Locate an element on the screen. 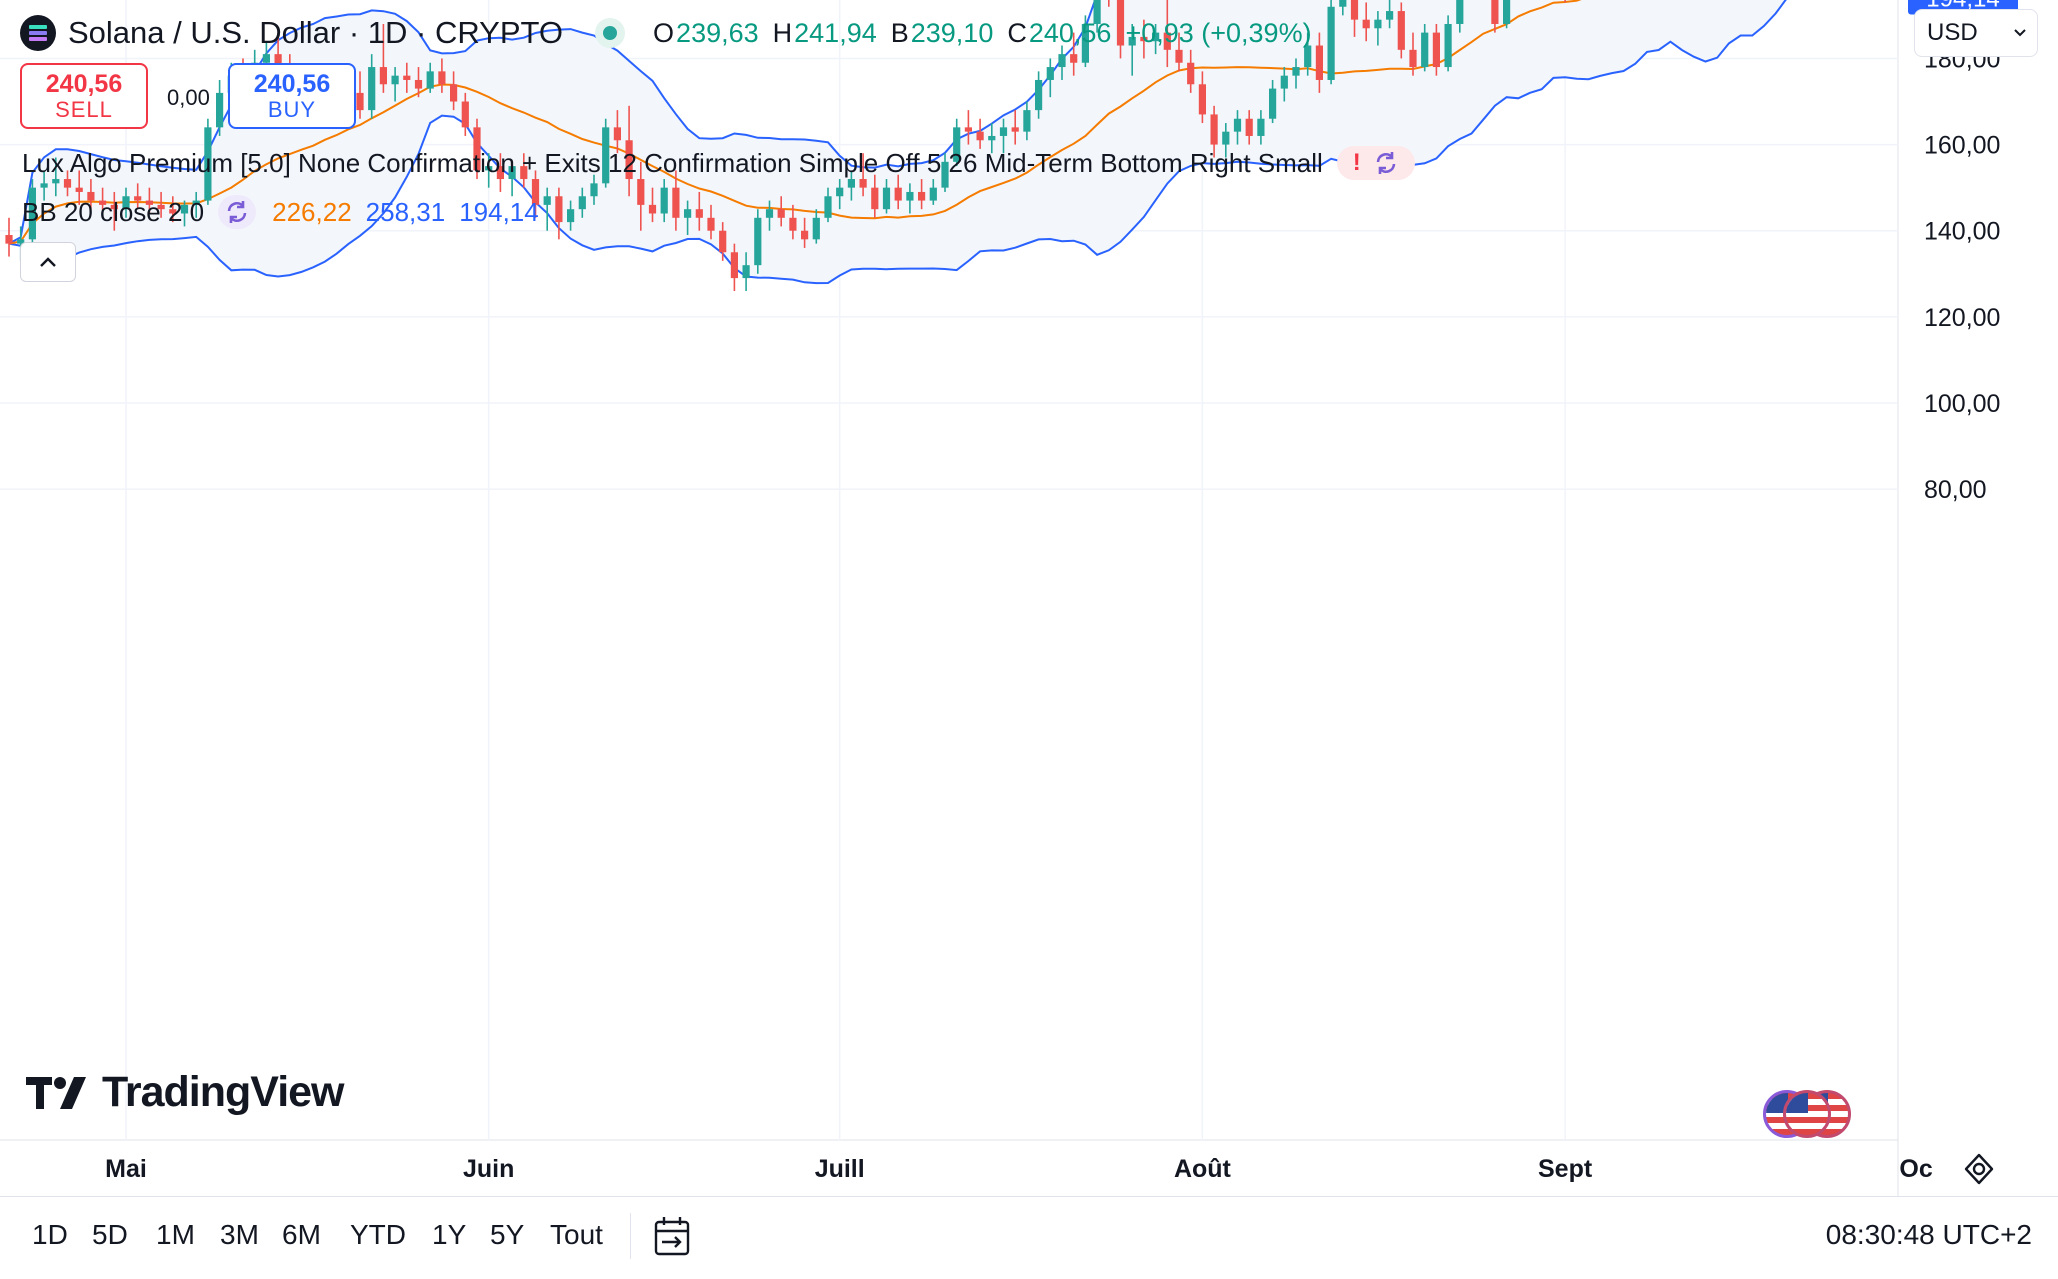  buy-price: 240,56 is located at coordinates (292, 84).